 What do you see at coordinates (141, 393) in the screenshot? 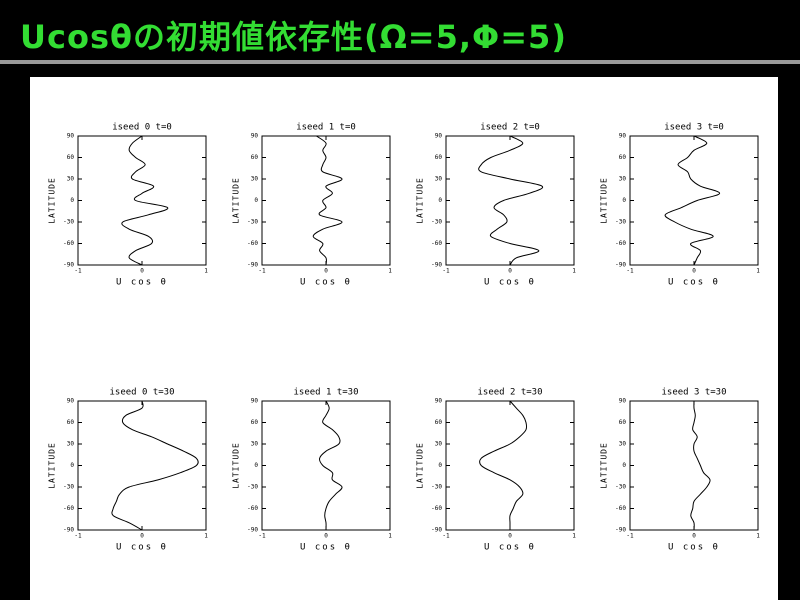
I see `chart-title: iseed 0 t=30` at bounding box center [141, 393].